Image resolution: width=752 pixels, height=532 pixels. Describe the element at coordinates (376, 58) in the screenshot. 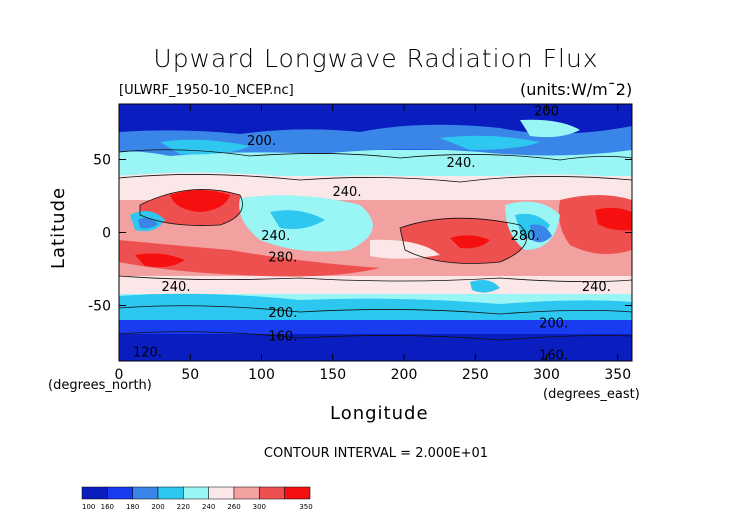

I see `chart-title: Upward Longwave Radiation Flux` at that location.